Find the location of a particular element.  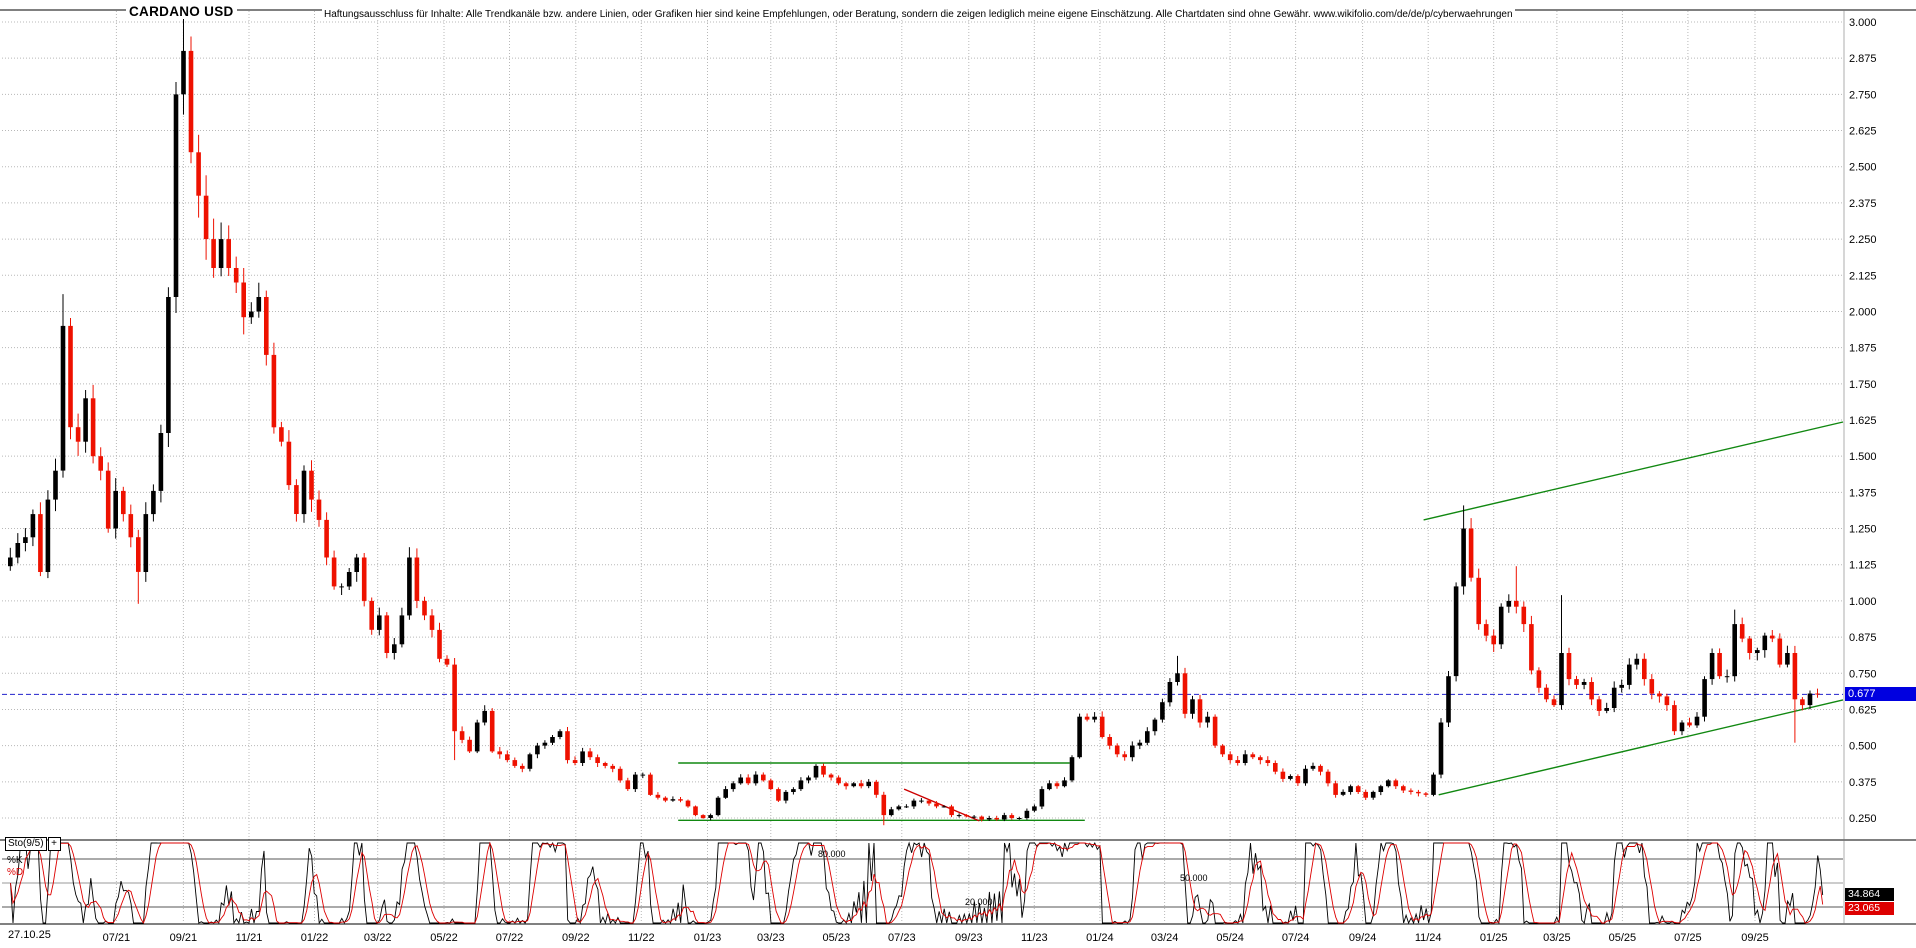

time-tick-label: 07/24 is located at coordinates (1296, 938).